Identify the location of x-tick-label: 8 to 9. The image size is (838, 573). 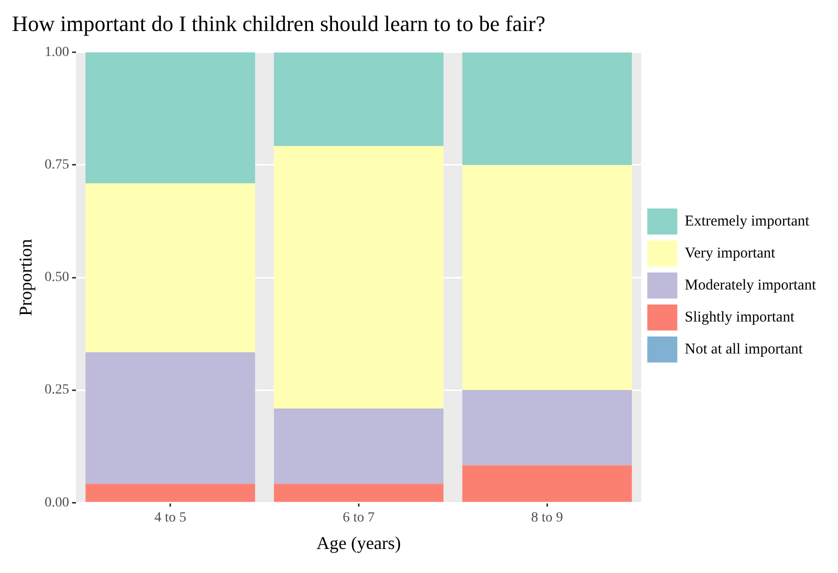
(547, 518).